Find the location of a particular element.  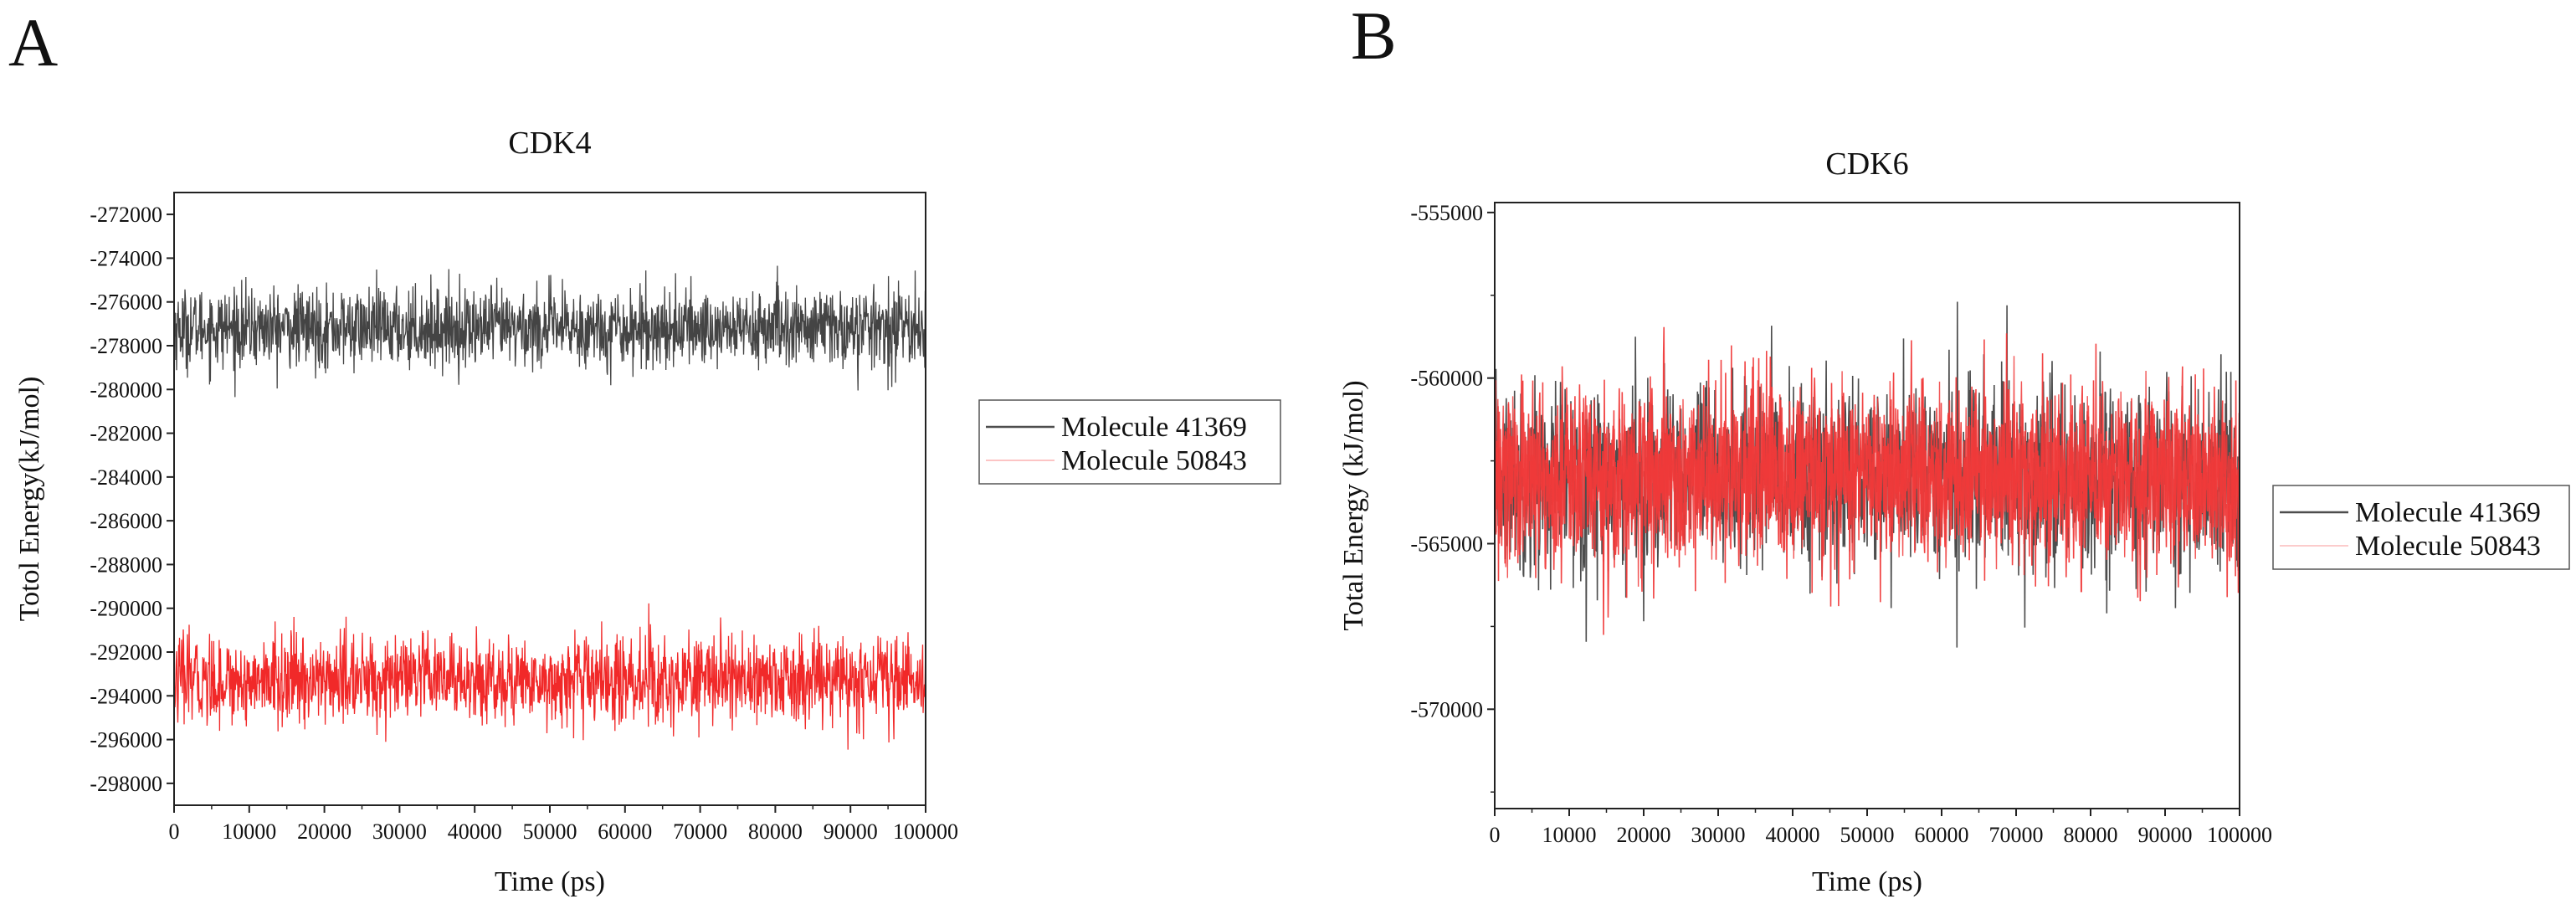

series-line-2-overlay is located at coordinates (1867, 475).